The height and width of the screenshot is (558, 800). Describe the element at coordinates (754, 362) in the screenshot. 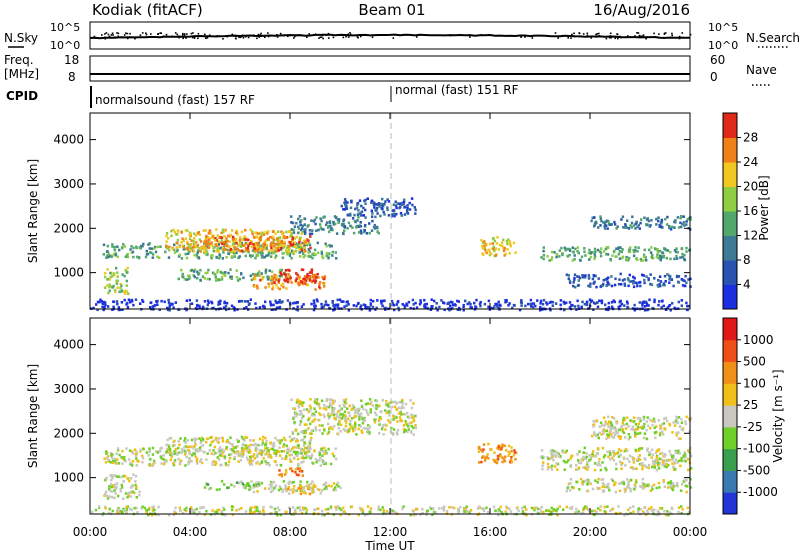

I see `colorbar-tick-label: 500` at that location.